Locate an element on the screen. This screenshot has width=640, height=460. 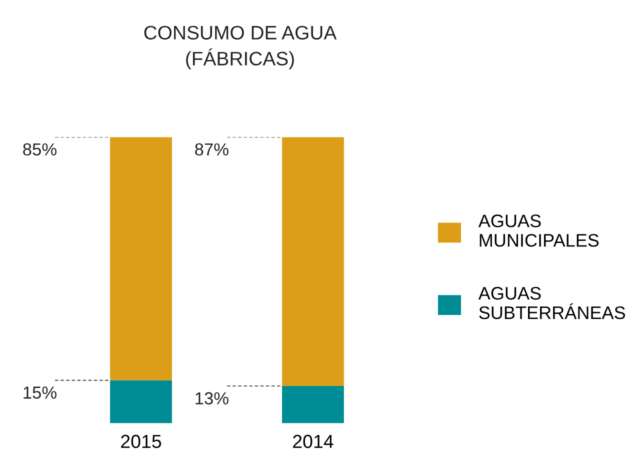
data-label: 13% is located at coordinates (212, 398).